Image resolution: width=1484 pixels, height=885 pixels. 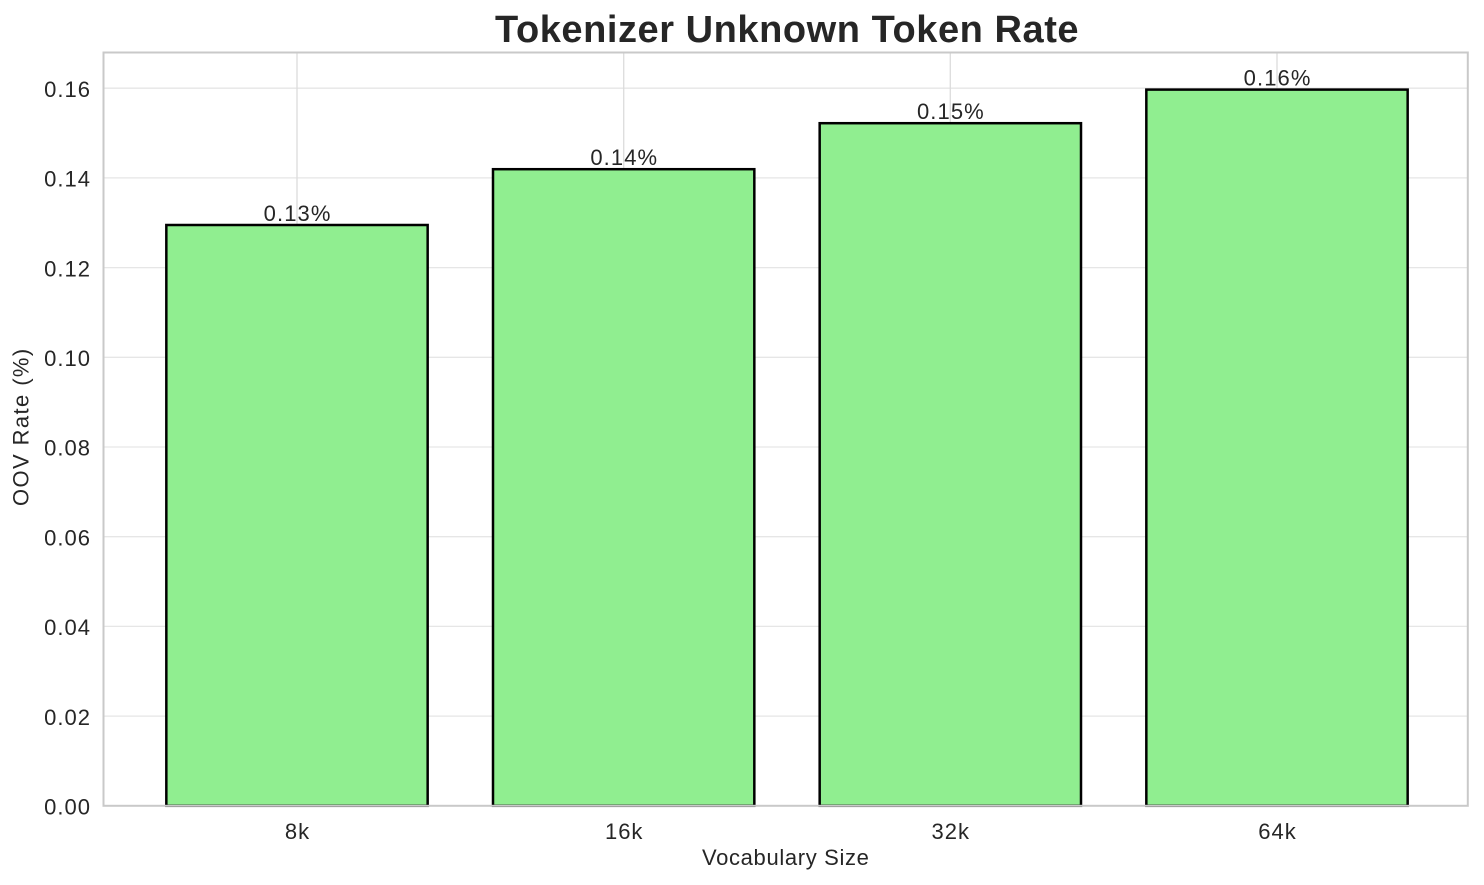 What do you see at coordinates (1278, 78) in the screenshot?
I see `svg-text: 0.16%` at bounding box center [1278, 78].